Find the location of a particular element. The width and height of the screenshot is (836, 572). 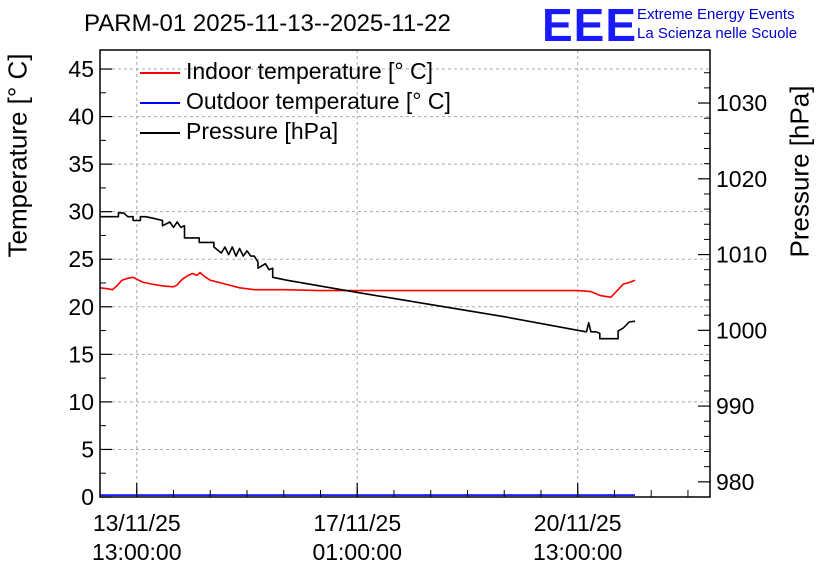

y-tick-label-45: 45 is located at coordinates (81, 69).